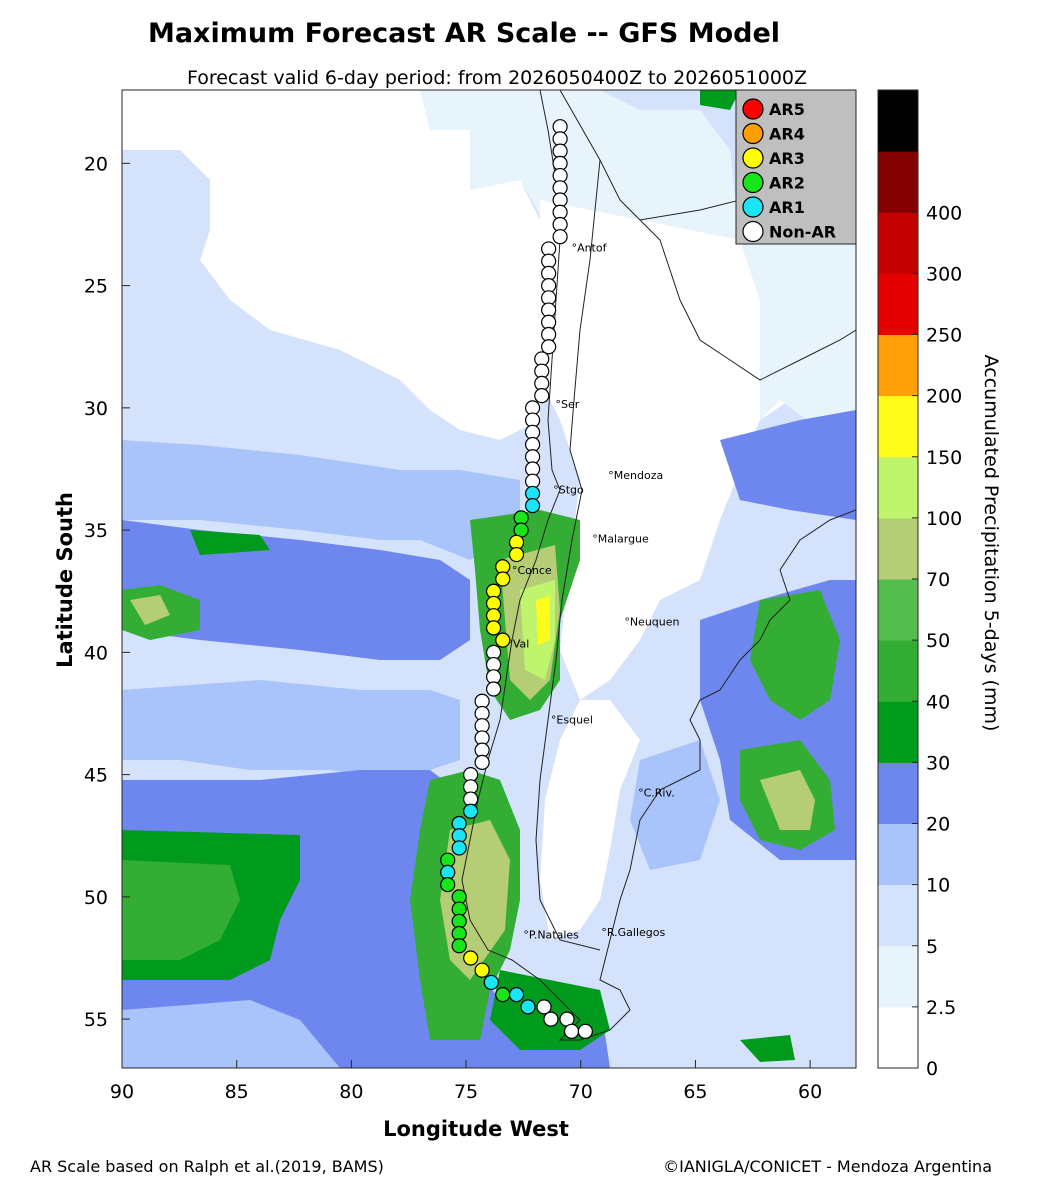 This screenshot has height=1200, width=1050. Describe the element at coordinates (802, 232) in the screenshot. I see `legend-label: Non-AR` at that location.